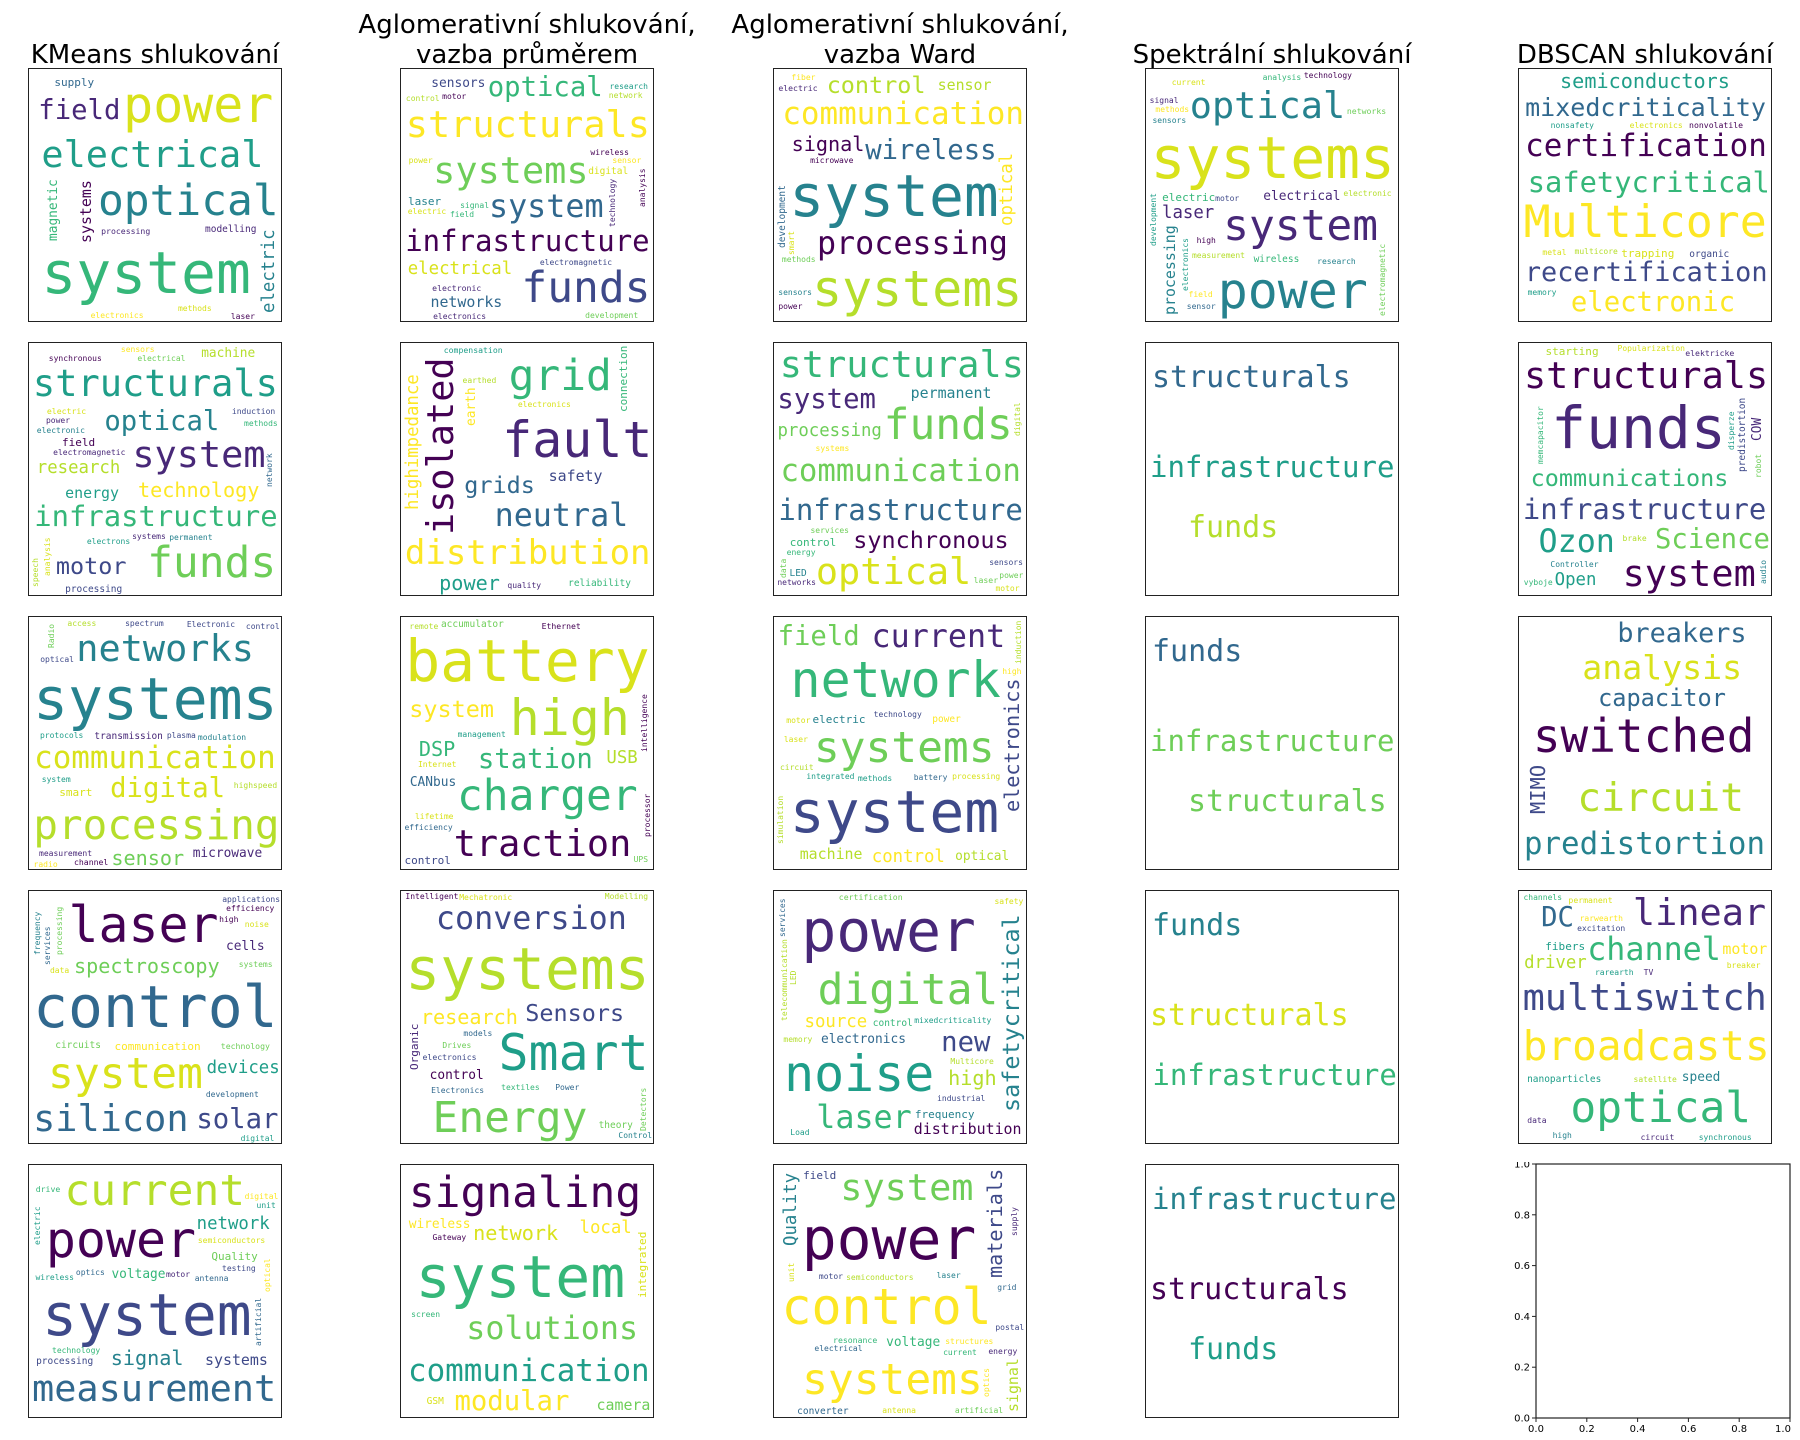  What do you see at coordinates (472, 624) in the screenshot?
I see `wordcloud-word: accumulator` at bounding box center [472, 624].